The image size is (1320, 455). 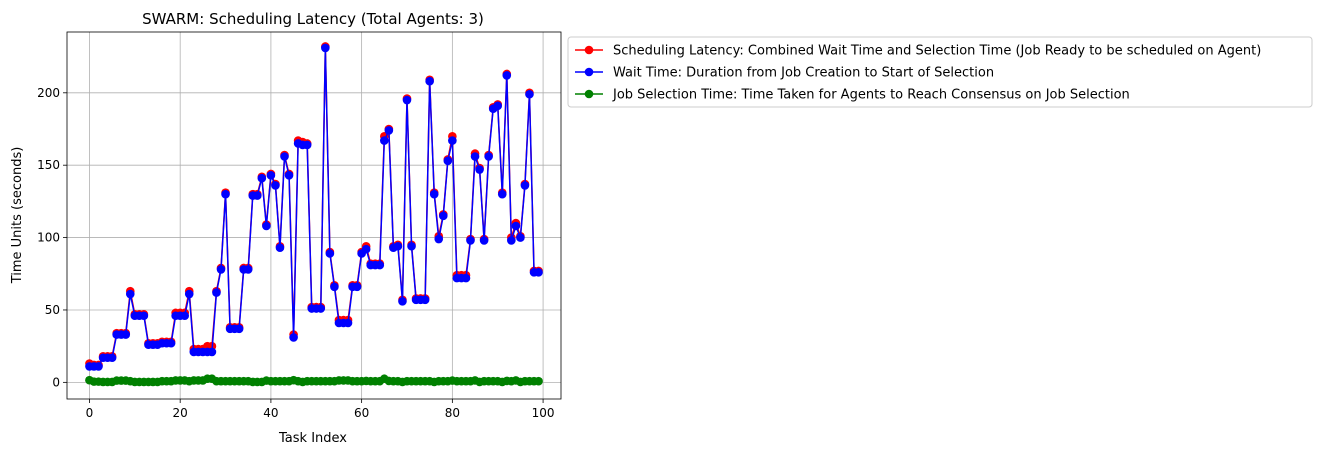 What do you see at coordinates (17, 216) in the screenshot?
I see `y-axis-label: Time Units (seconds)` at bounding box center [17, 216].